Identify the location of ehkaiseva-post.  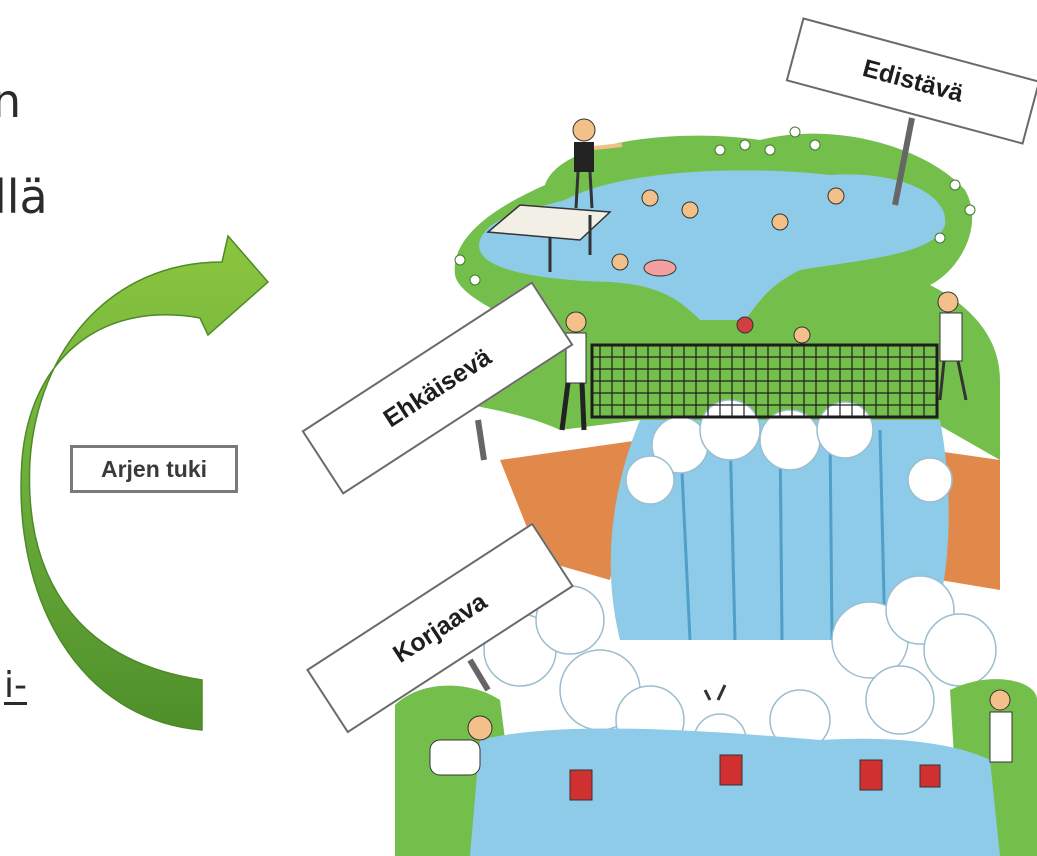
(481, 440).